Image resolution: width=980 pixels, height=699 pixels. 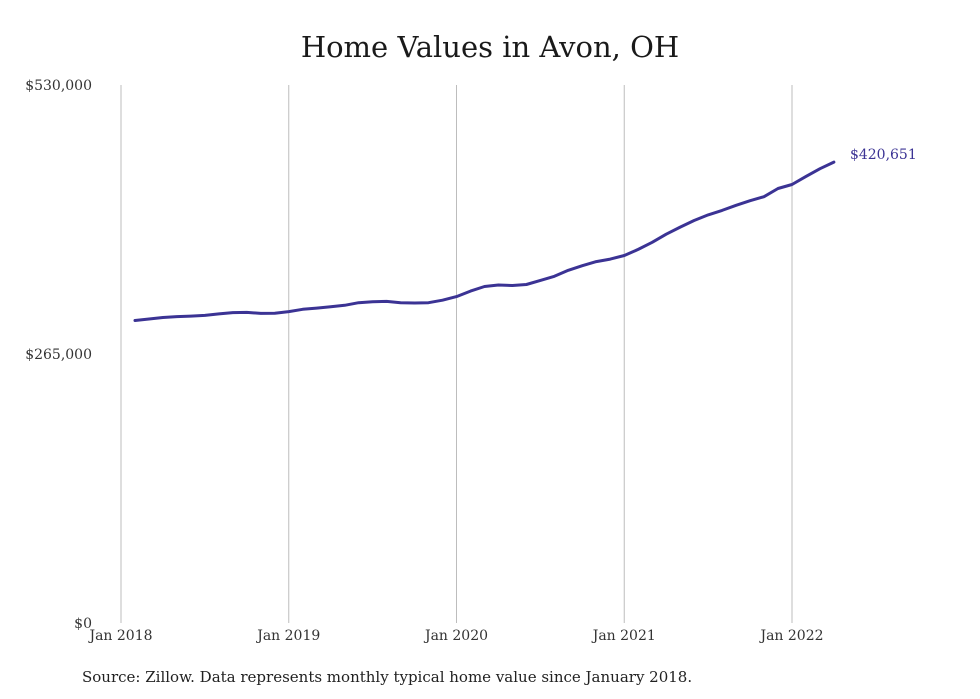 I want to click on x-tick-label: Jan 2020, so click(x=455, y=636).